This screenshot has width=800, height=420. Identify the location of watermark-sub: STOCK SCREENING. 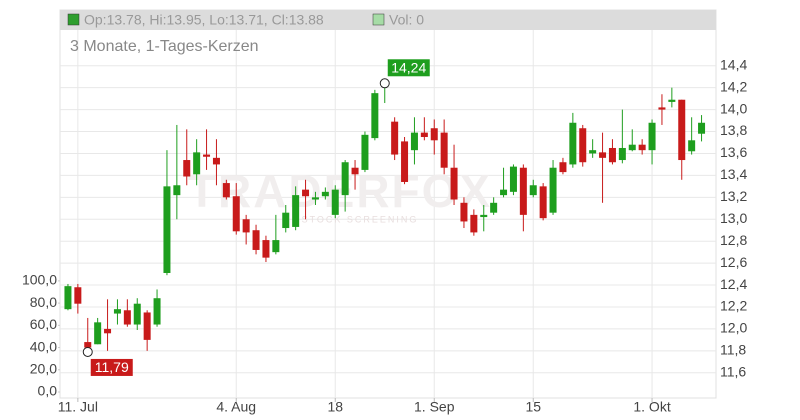
(360, 219).